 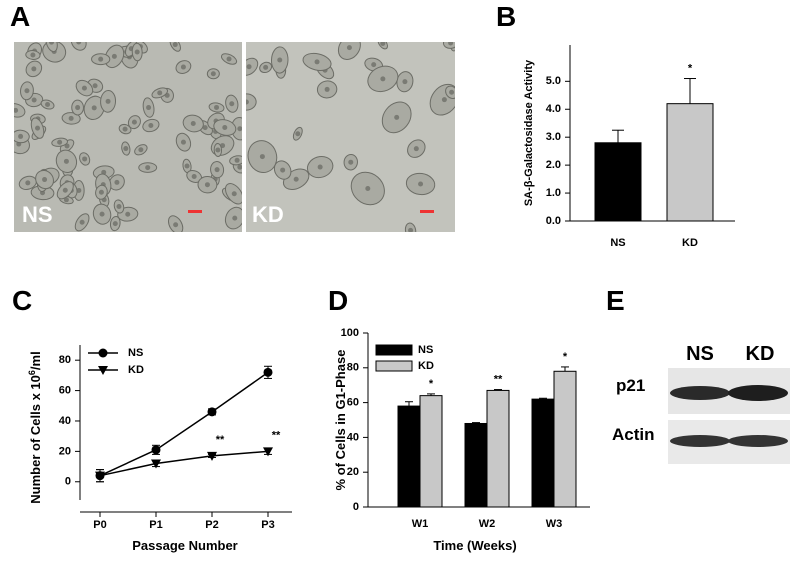 What do you see at coordinates (185, 545) in the screenshot?
I see `x-axis-label: Passage Number` at bounding box center [185, 545].